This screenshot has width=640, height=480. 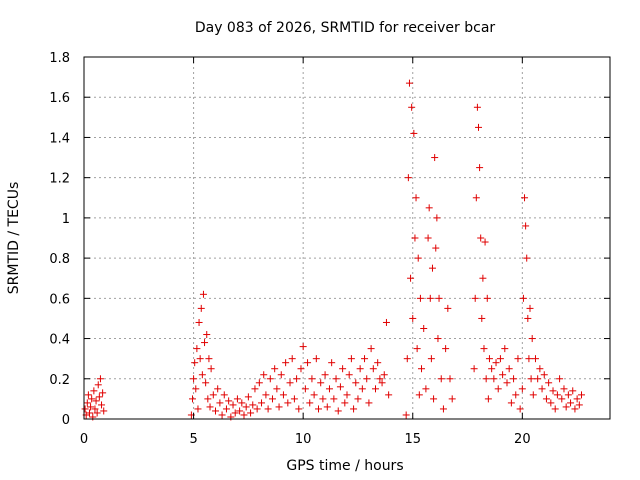 What do you see at coordinates (412, 439) in the screenshot?
I see `x-tick-label: 15` at bounding box center [412, 439].